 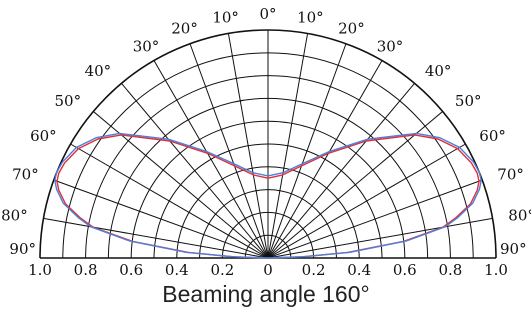 I want to click on angle-tick-label: 0°, so click(x=267, y=14).